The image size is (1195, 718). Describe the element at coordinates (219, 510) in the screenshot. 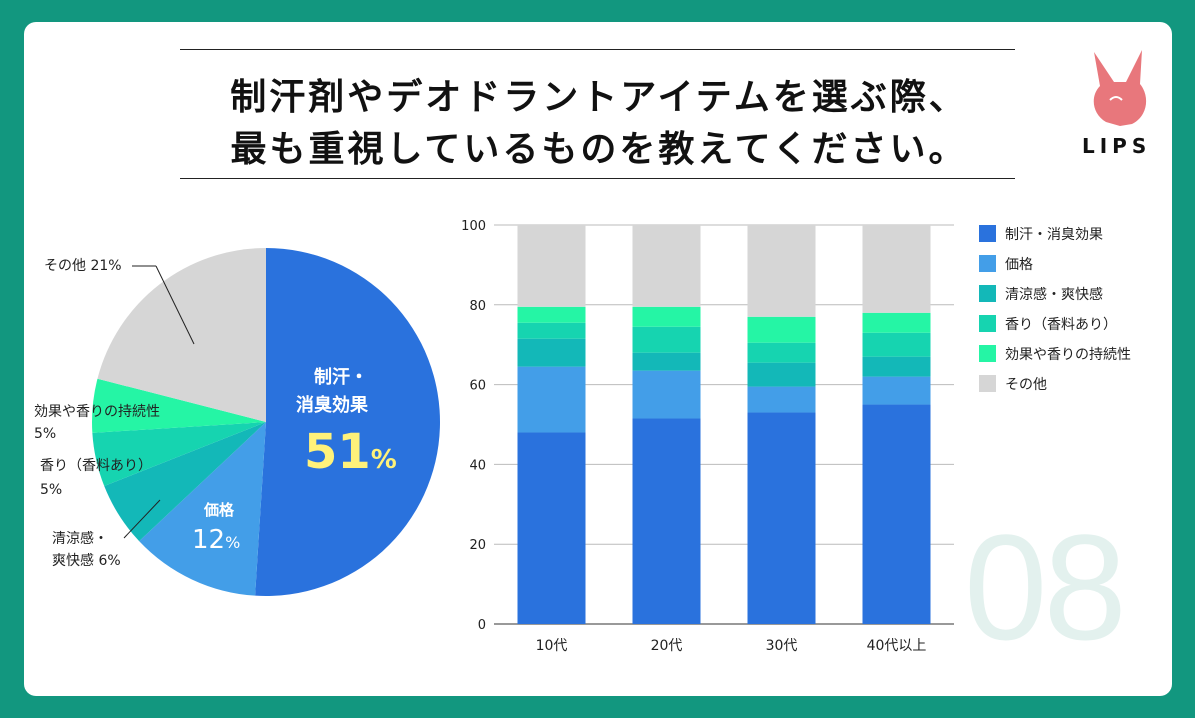

I see `pie-label-price-name: 価格` at that location.